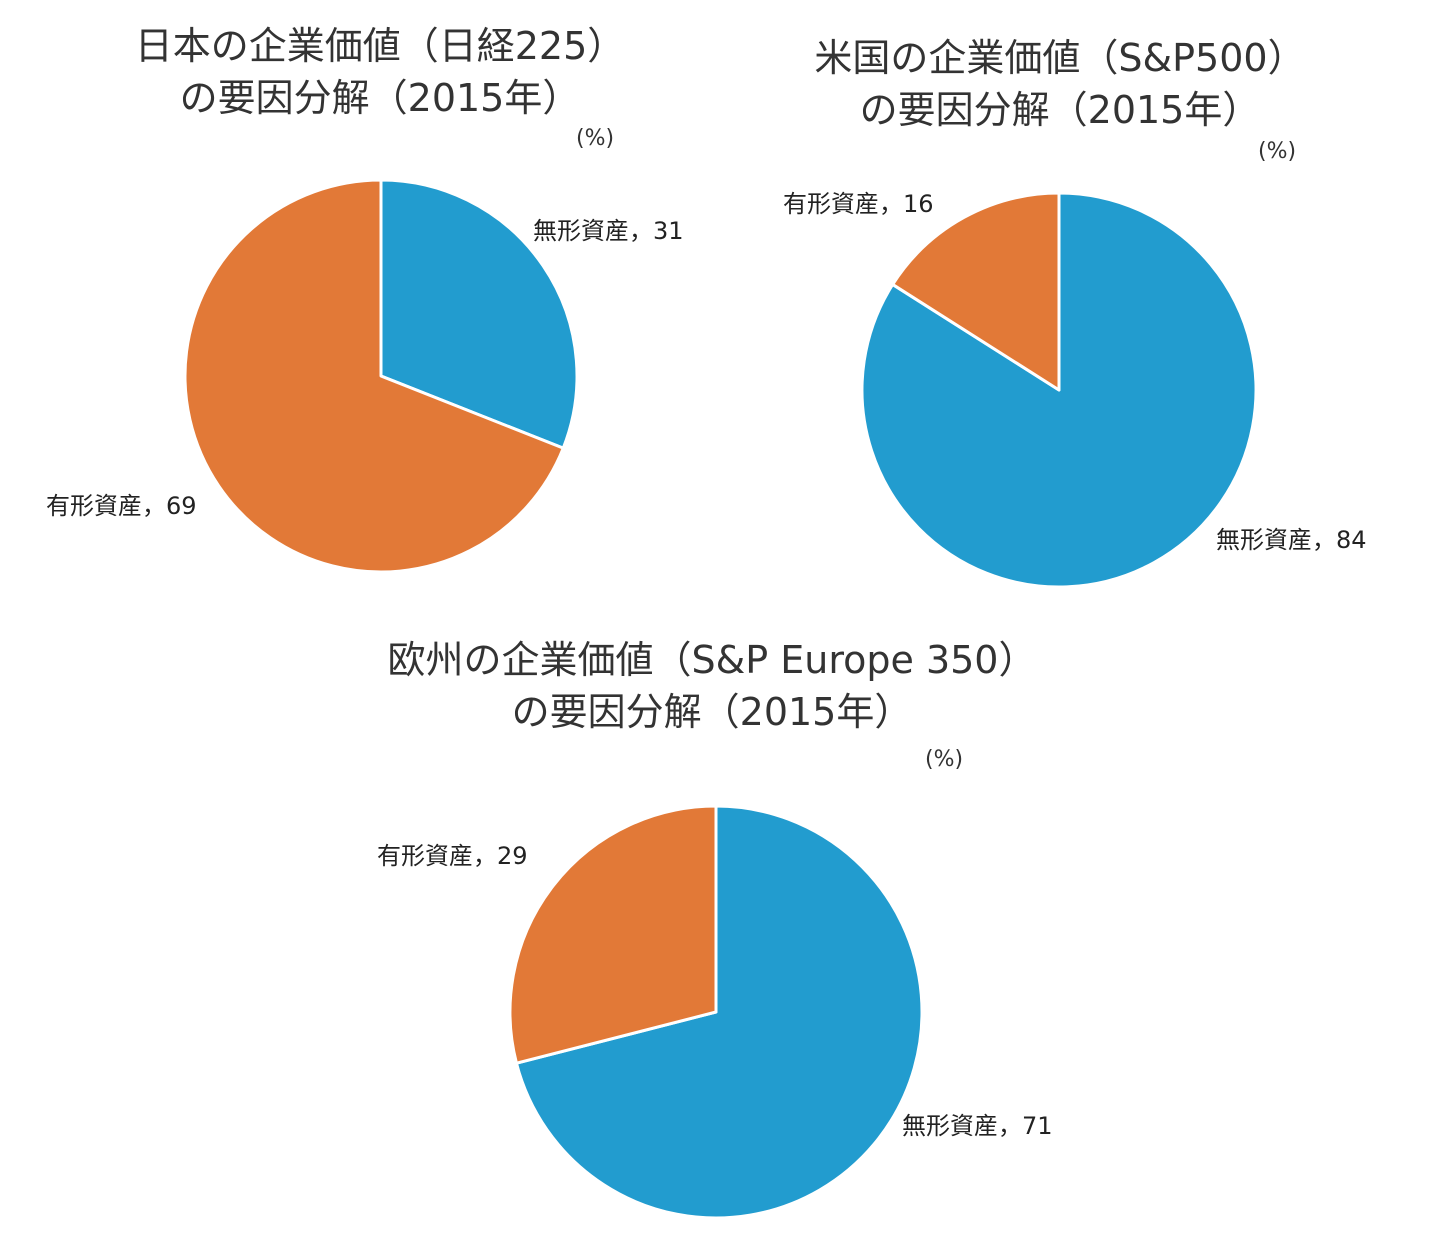  Describe the element at coordinates (1060, 58) in the screenshot. I see `chart-title-line-1: 米国の企業価値（S&P500）` at that location.